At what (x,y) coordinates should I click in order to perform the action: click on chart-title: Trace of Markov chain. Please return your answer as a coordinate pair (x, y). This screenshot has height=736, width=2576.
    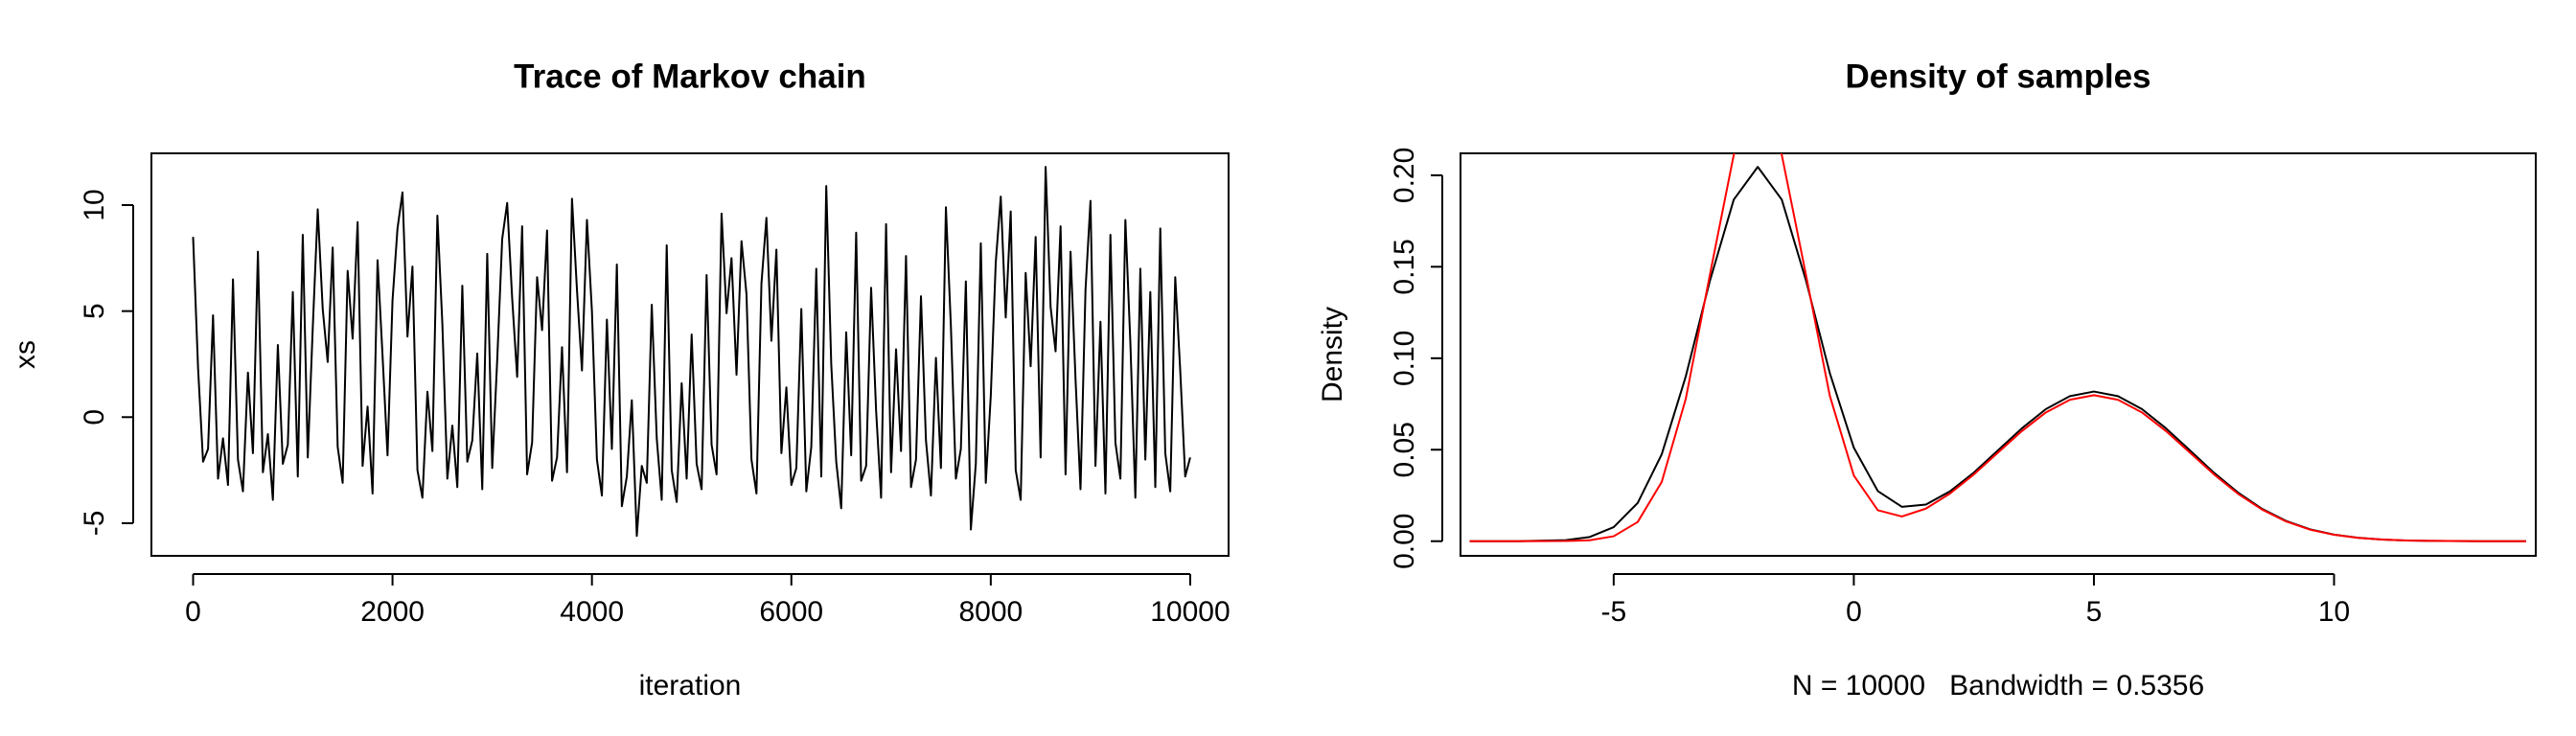
    Looking at the image, I should click on (690, 76).